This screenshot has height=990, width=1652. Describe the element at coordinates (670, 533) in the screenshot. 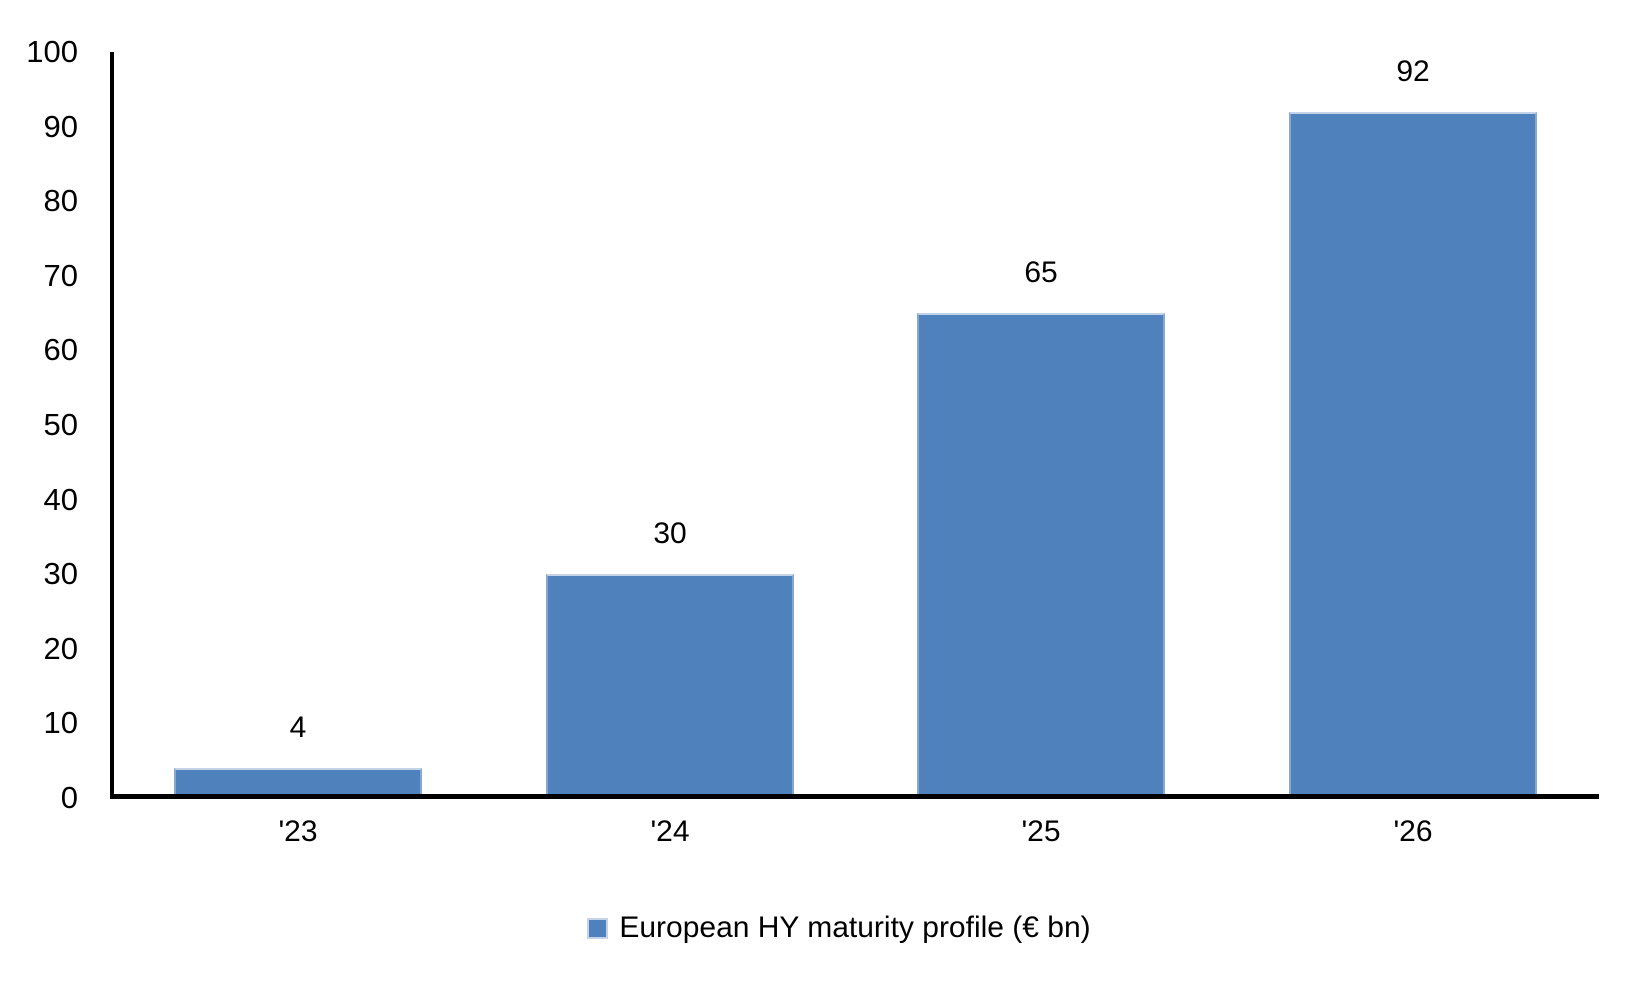

I see `bar-value-label: 30` at that location.